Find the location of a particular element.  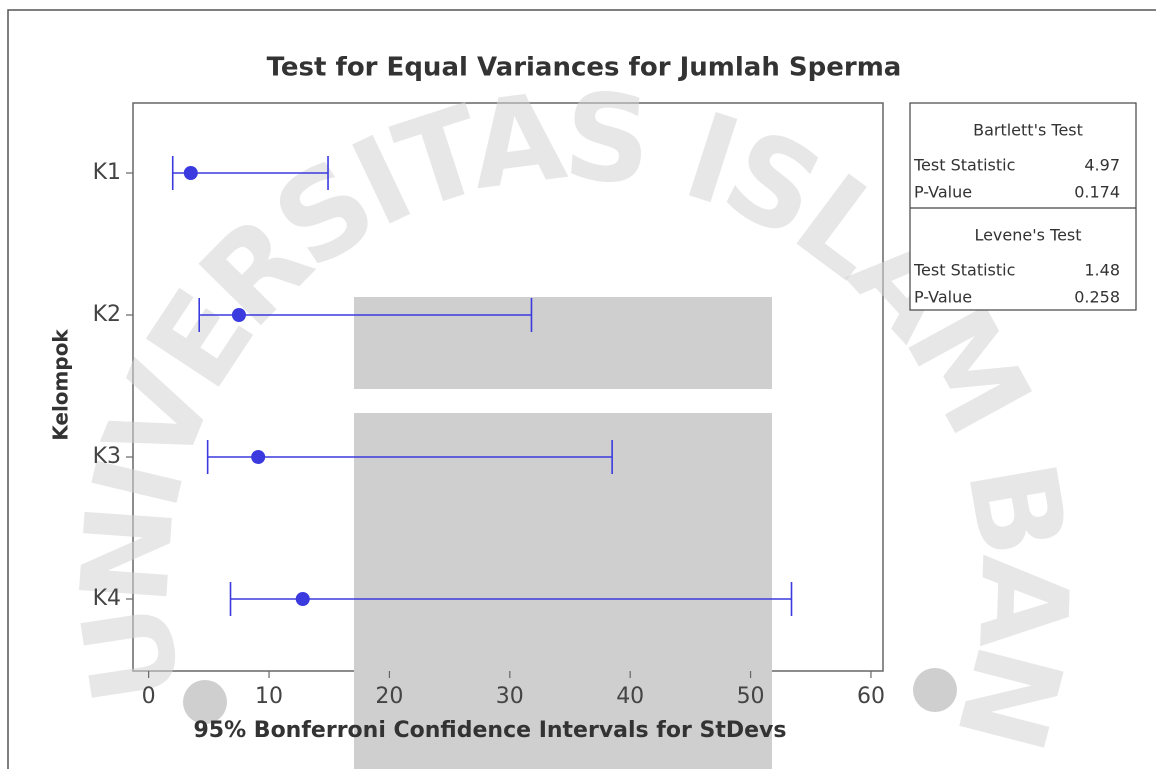

y-tick-label: K4 is located at coordinates (107, 598).